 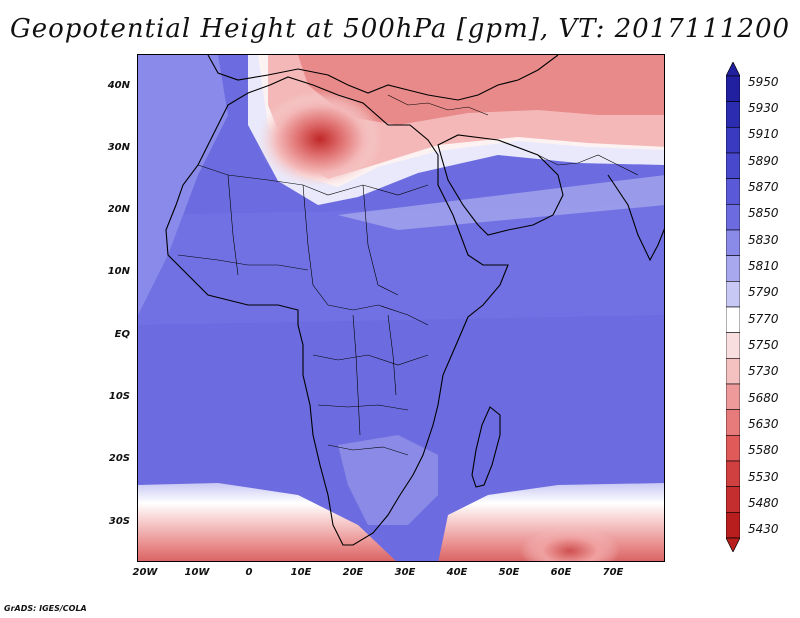 I want to click on legend-label-5530: 5530, so click(x=763, y=477).